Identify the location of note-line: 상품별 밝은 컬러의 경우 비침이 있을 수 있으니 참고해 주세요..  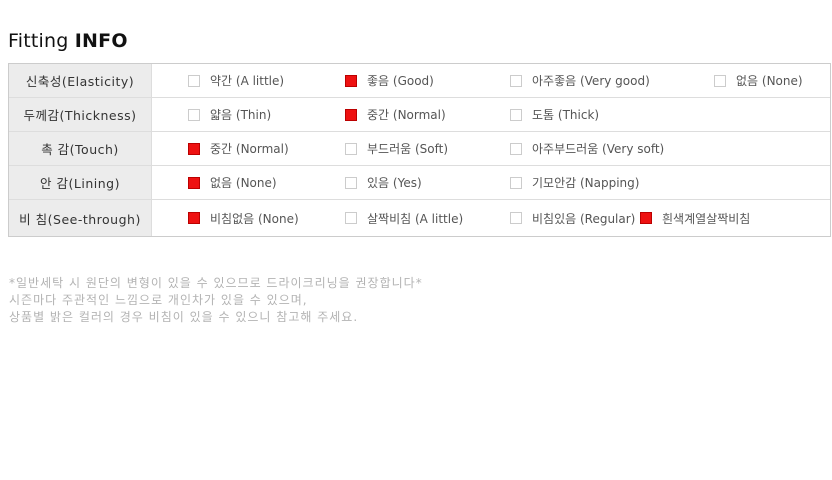
(184, 317).